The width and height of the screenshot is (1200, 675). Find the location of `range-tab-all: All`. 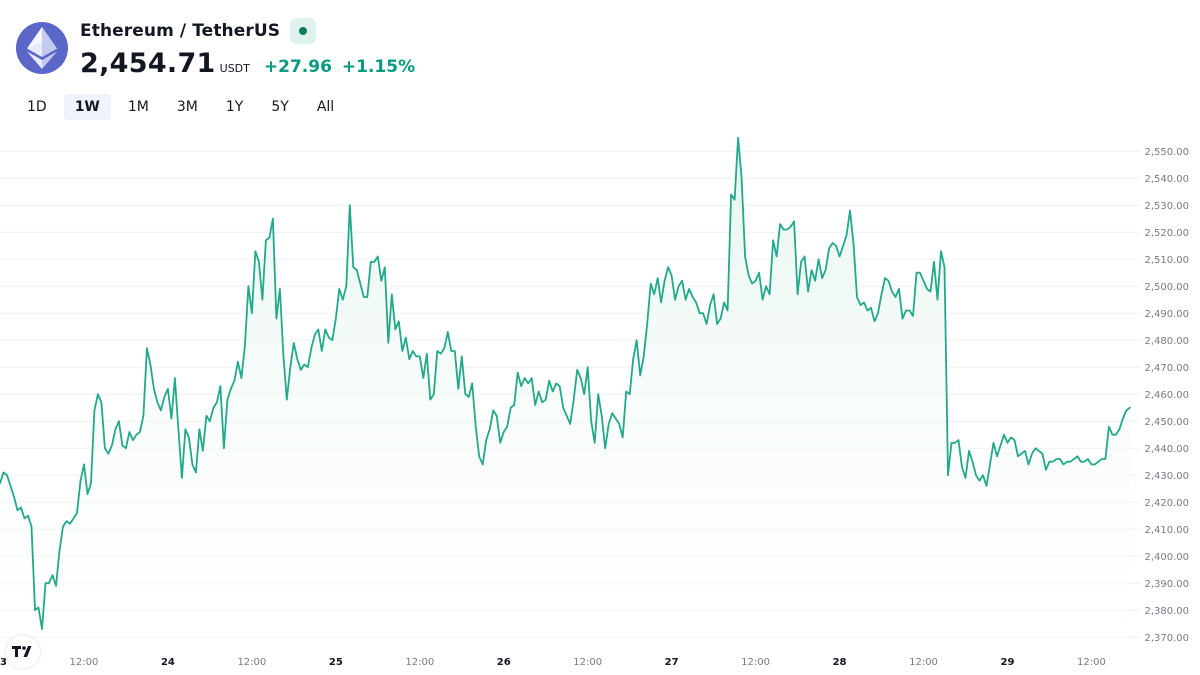

range-tab-all: All is located at coordinates (325, 107).